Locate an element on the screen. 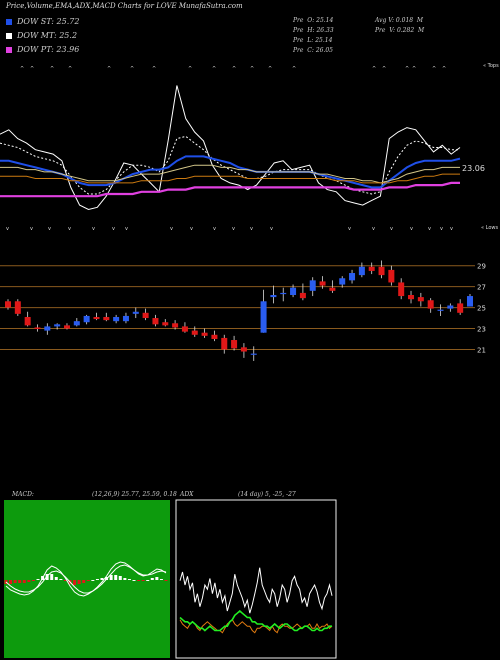 Image resolution: width=500 pixels, height=660 pixels. legend-dow-st: DOW ST: 25.72 is located at coordinates (42, 21).